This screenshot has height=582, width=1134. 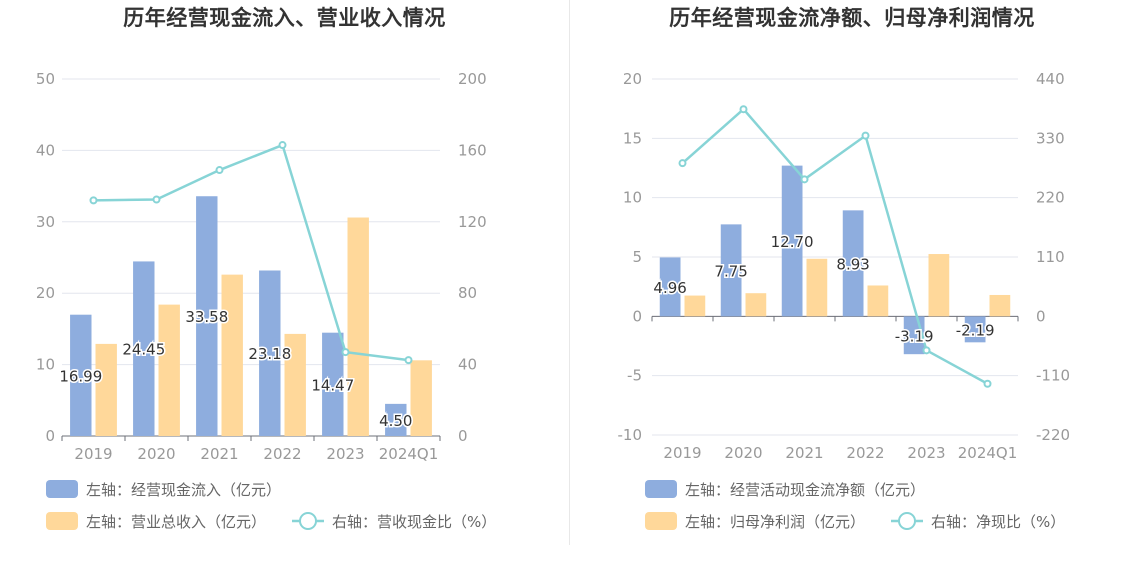 What do you see at coordinates (630, 435) in the screenshot?
I see `y-tick-label-left: -10` at bounding box center [630, 435].